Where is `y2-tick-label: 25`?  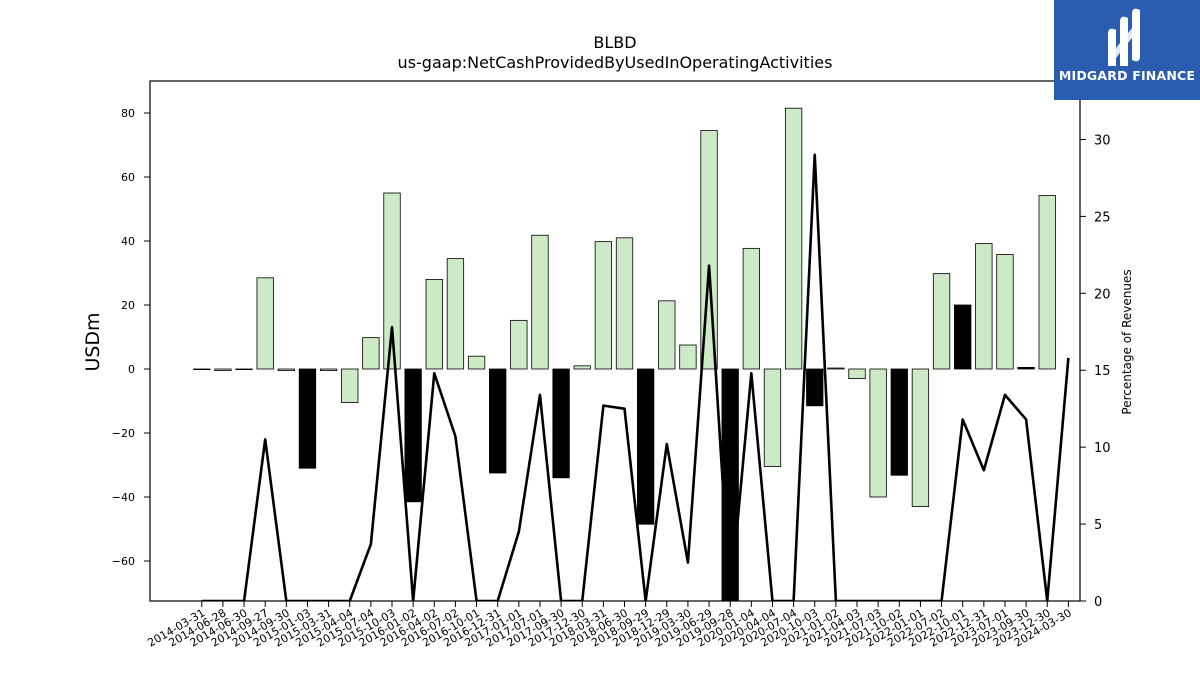 y2-tick-label: 25 is located at coordinates (1102, 217).